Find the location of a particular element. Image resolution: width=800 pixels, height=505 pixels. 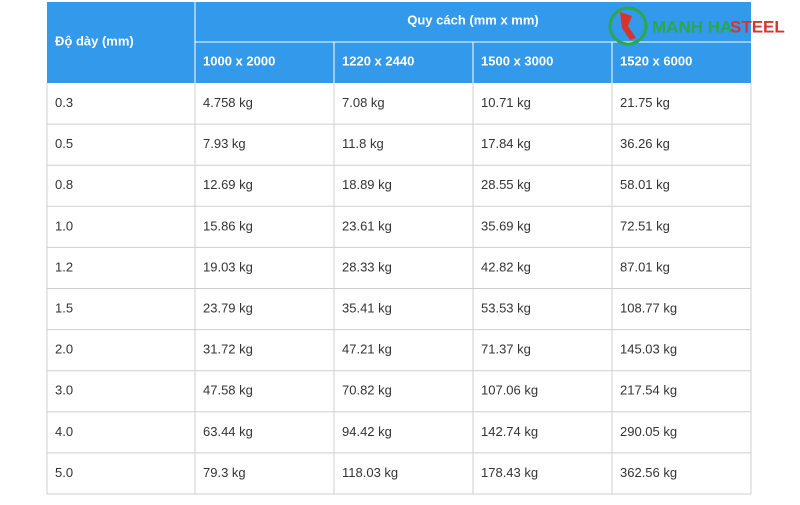

cell: 290.05 kg is located at coordinates (648, 431).